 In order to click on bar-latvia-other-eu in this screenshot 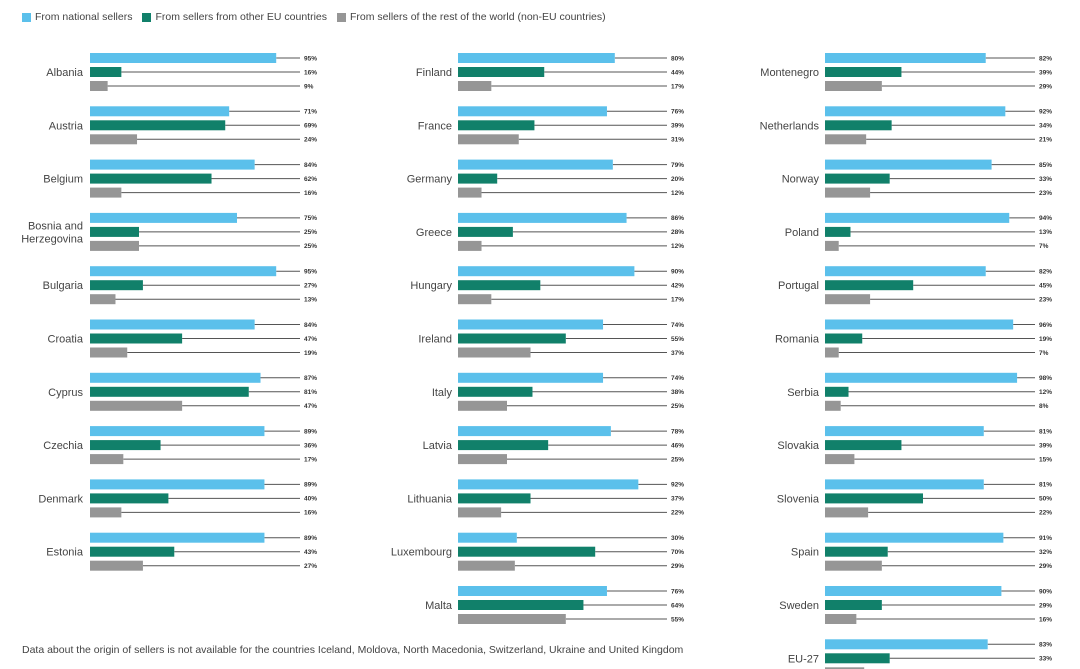, I will do `click(503, 445)`.